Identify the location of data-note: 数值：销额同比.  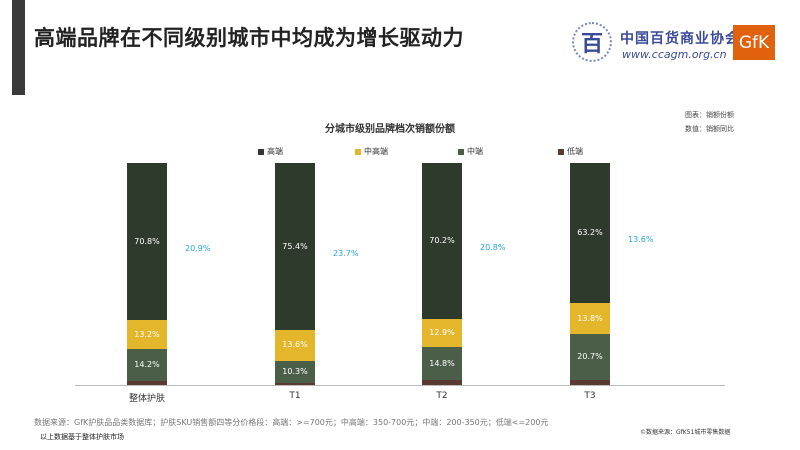
(709, 129).